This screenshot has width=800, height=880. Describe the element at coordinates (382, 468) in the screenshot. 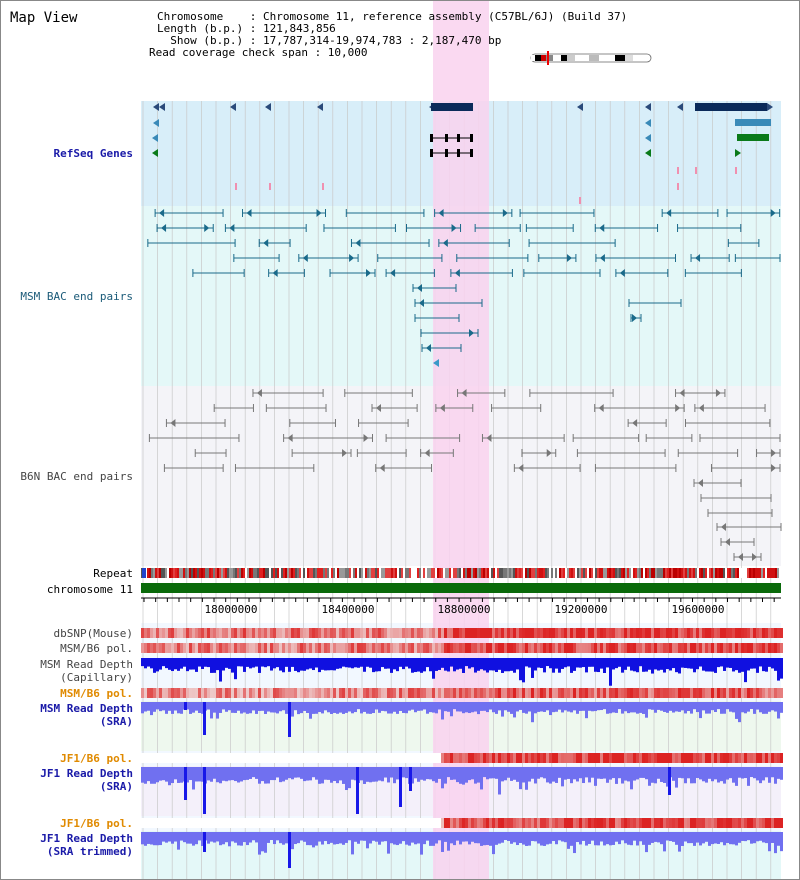

I see `b6n-bac-pair` at that location.